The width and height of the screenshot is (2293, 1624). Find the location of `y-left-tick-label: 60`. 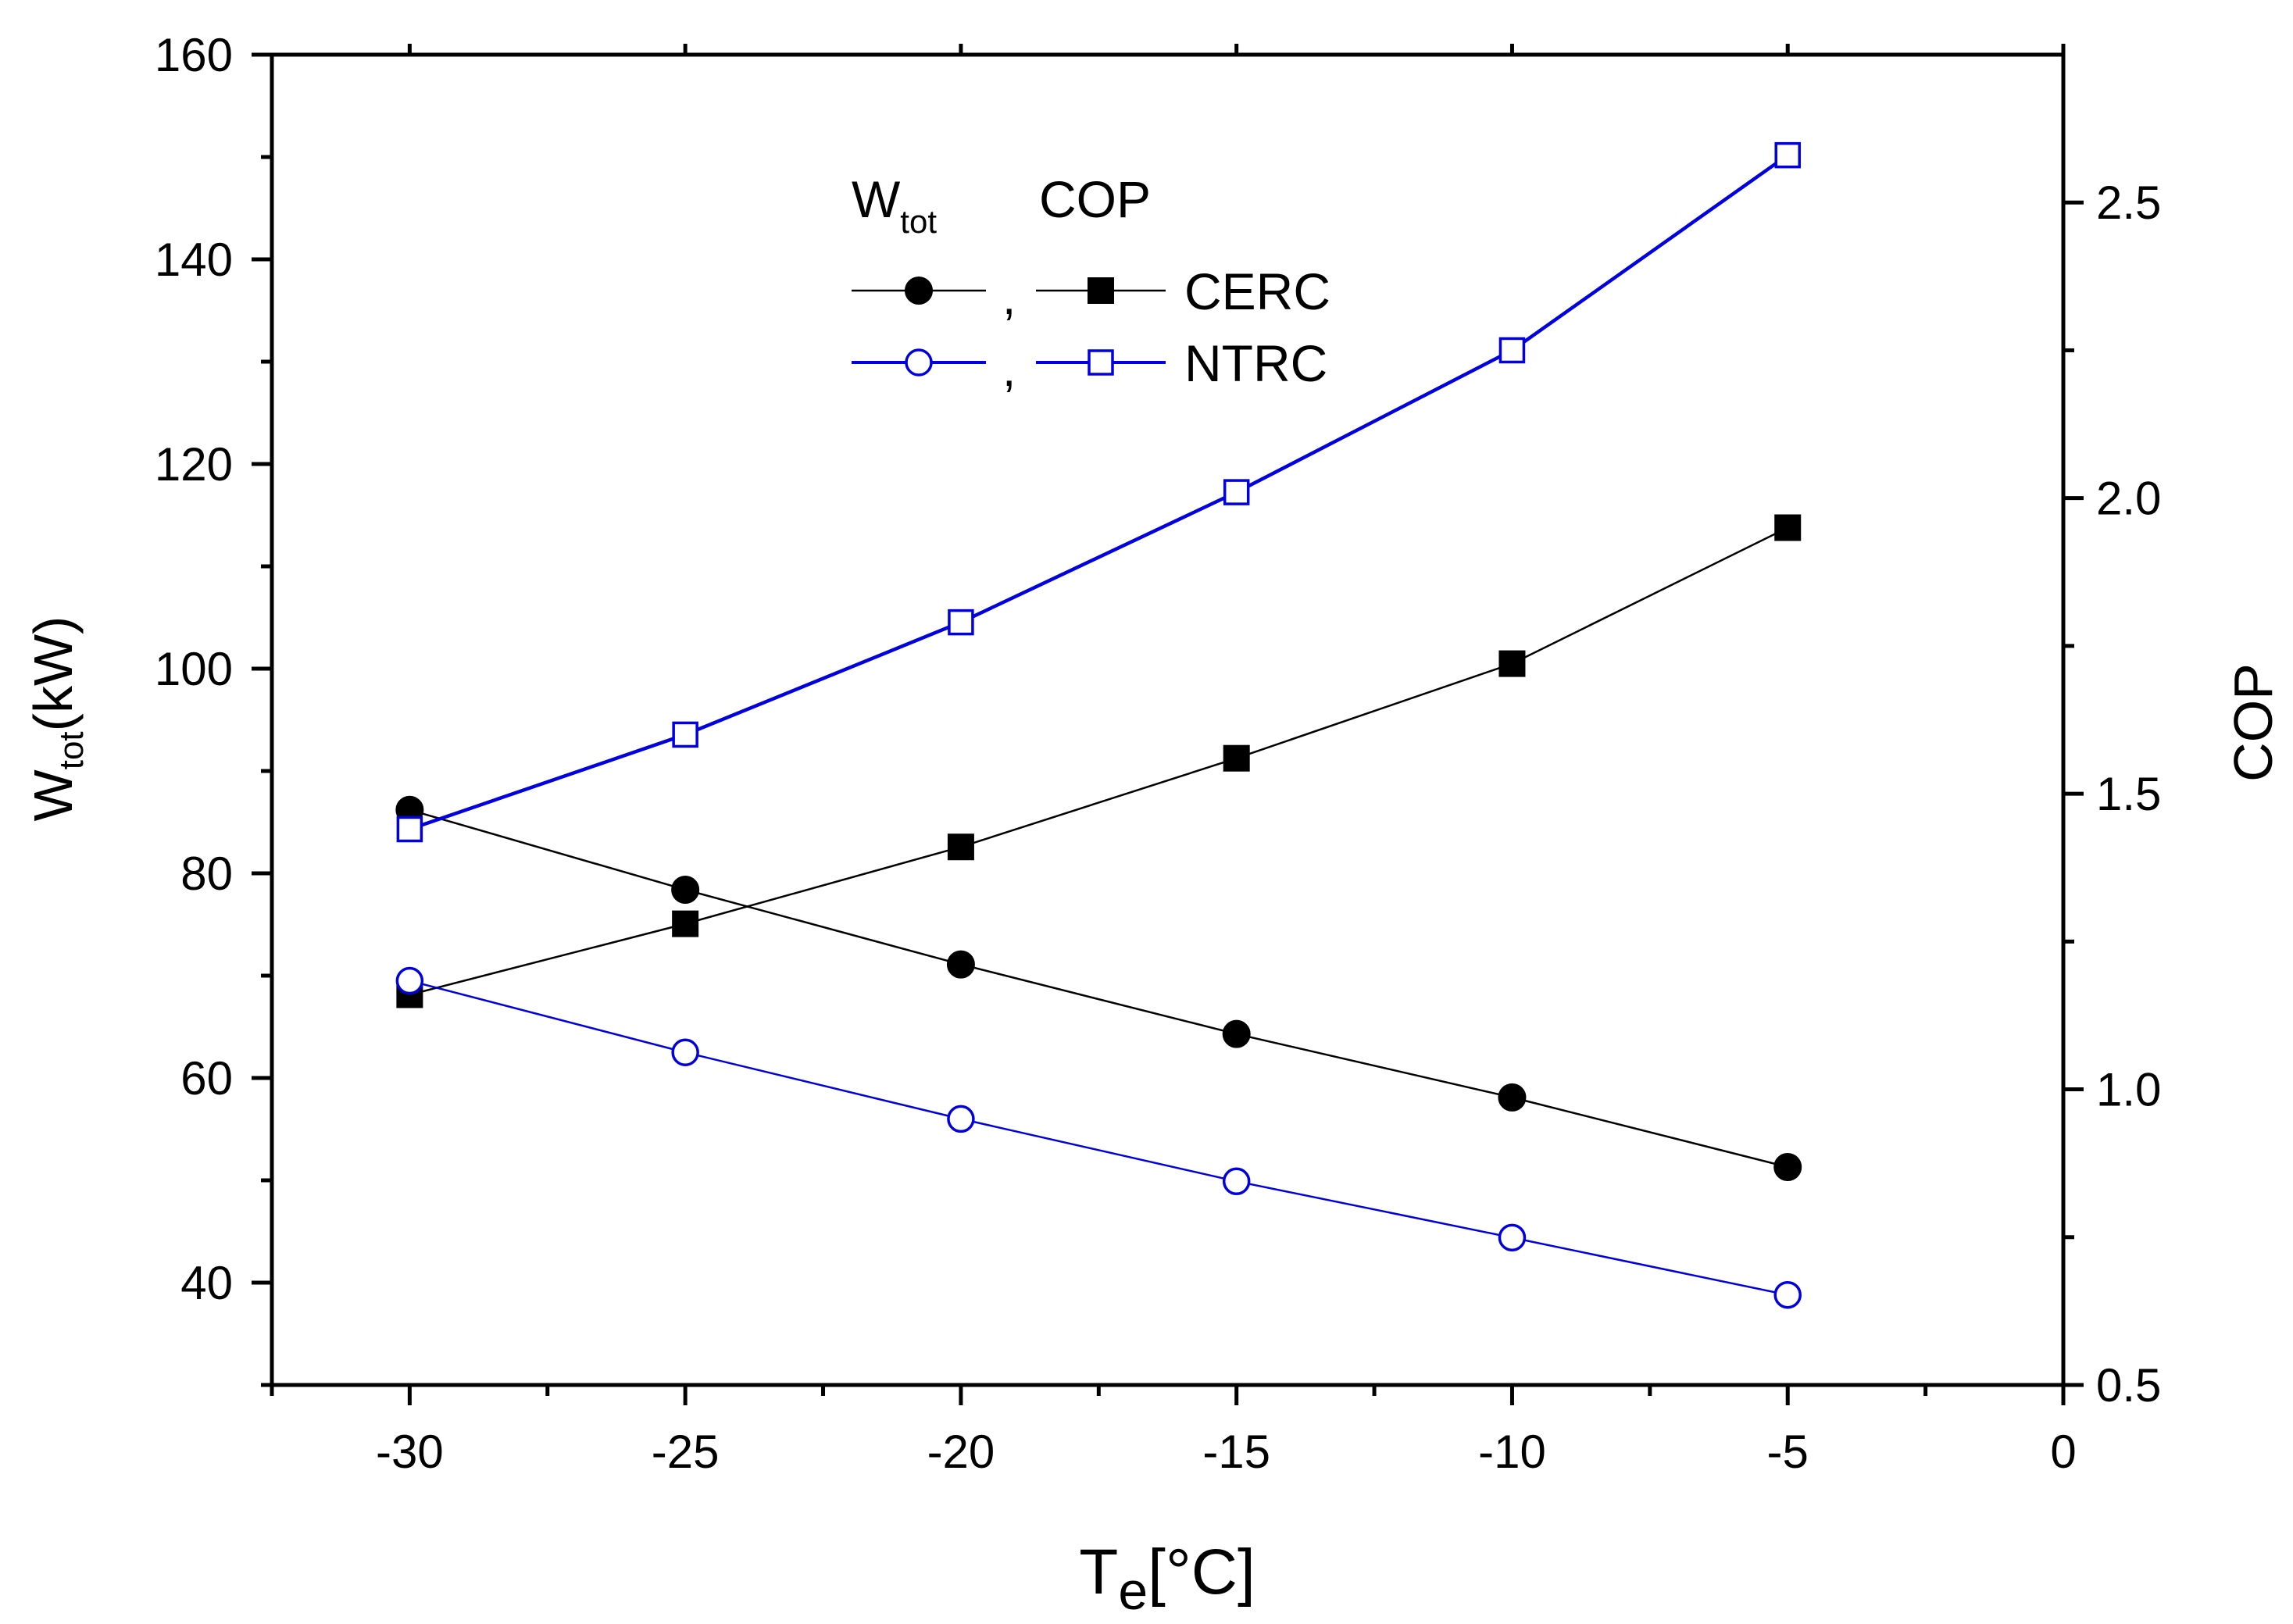

y-left-tick-label: 60 is located at coordinates (207, 1078).